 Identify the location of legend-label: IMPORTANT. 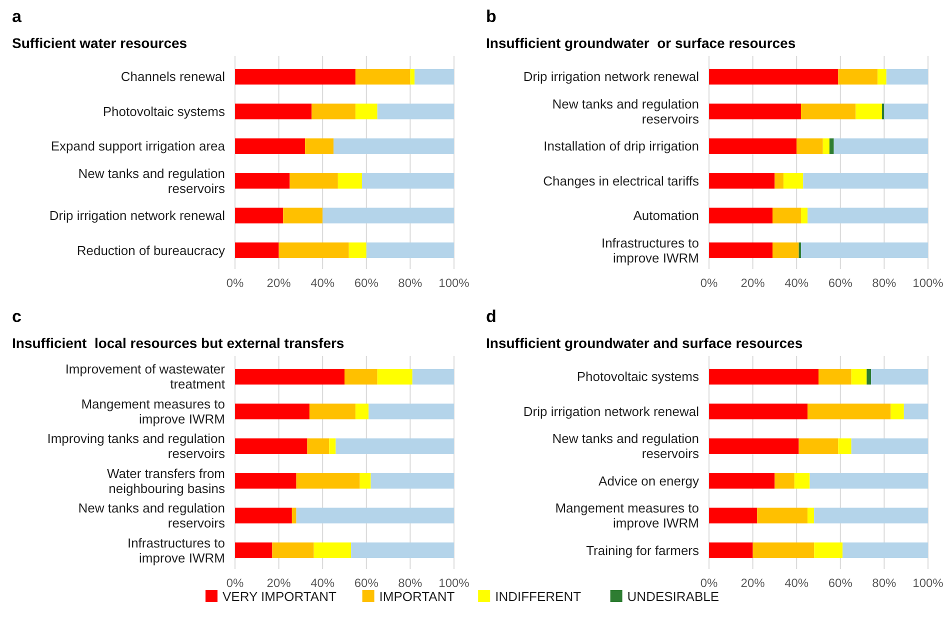
(417, 596).